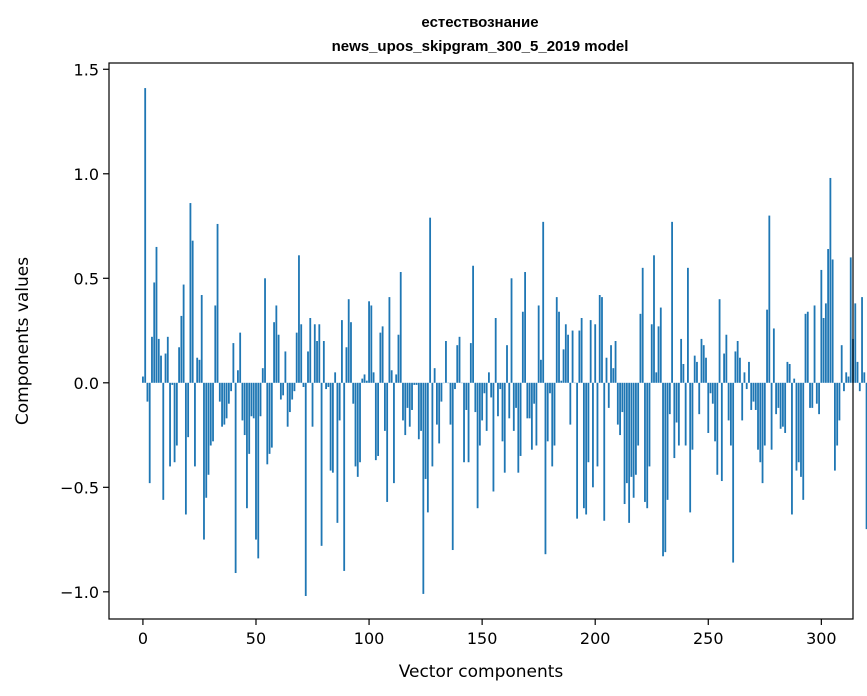 The height and width of the screenshot is (696, 867). I want to click on x-axis-ticks: 0 50 100 150 200 250 300, so click(487, 633).